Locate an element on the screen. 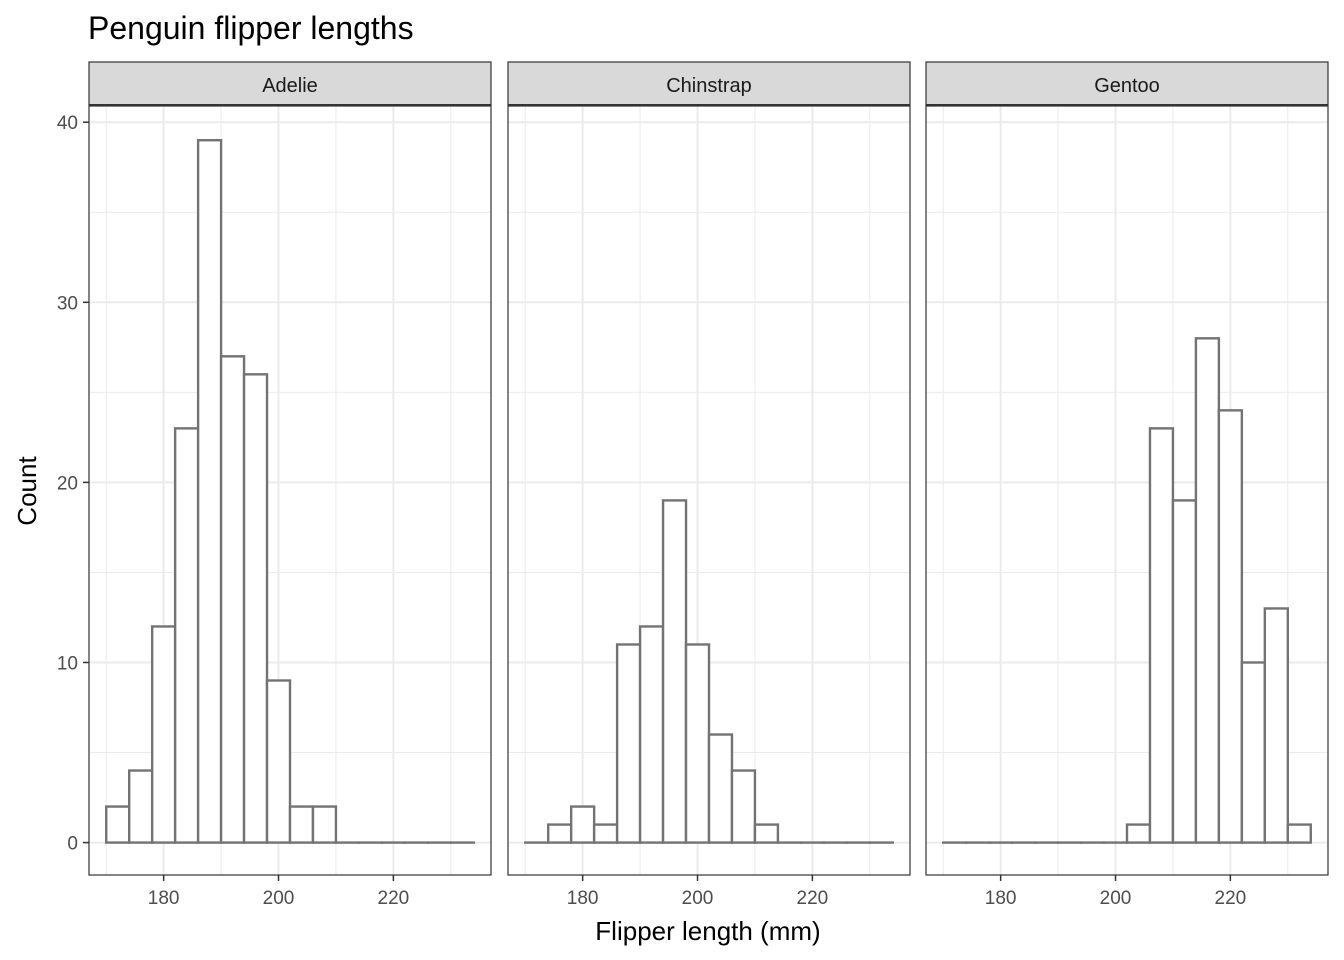  y-tick-label: 30 is located at coordinates (67, 303).